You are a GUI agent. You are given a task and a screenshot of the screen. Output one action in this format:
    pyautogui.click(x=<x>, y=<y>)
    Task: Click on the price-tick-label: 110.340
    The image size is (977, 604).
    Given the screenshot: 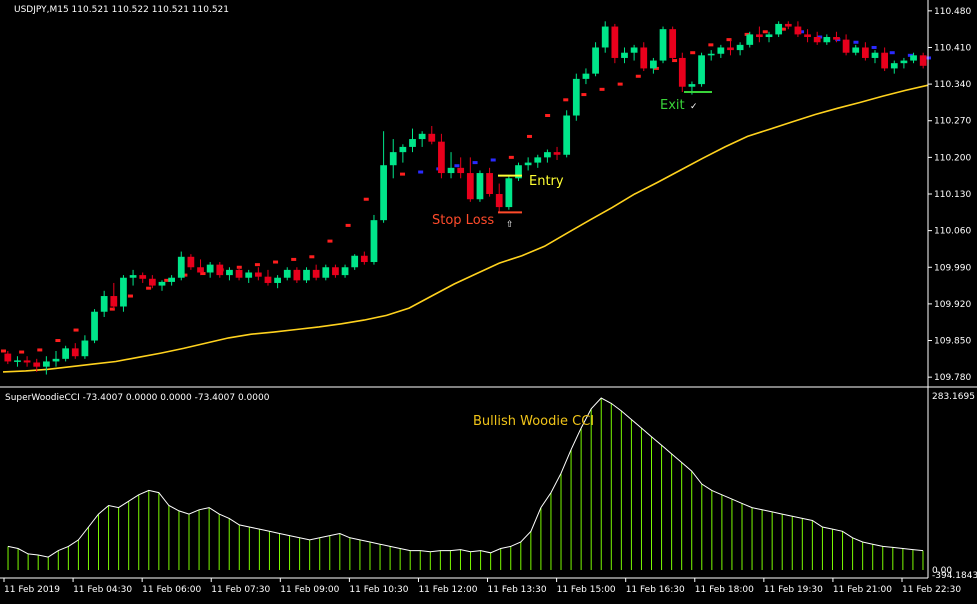 What is the action you would take?
    pyautogui.click(x=952, y=85)
    